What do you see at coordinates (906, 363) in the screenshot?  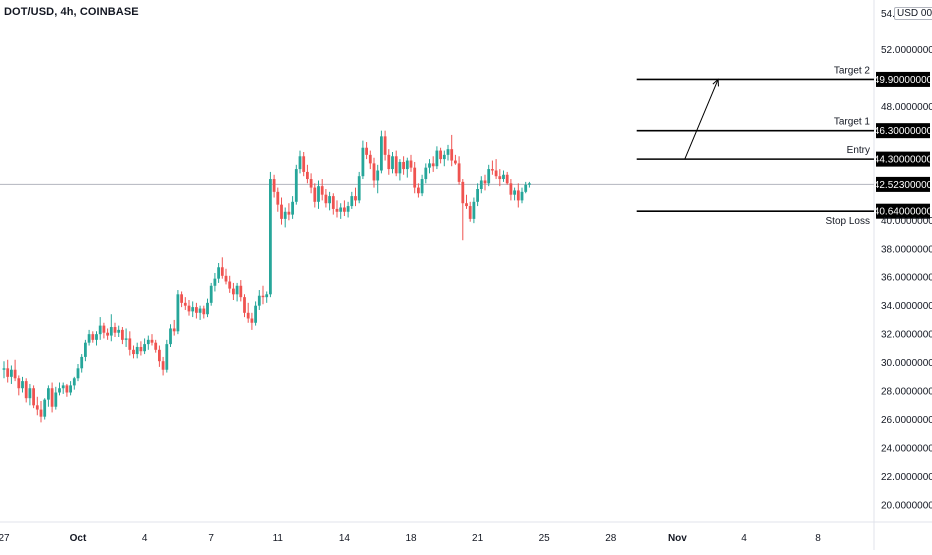 I see `y-tick-label: 30.00000000` at bounding box center [906, 363].